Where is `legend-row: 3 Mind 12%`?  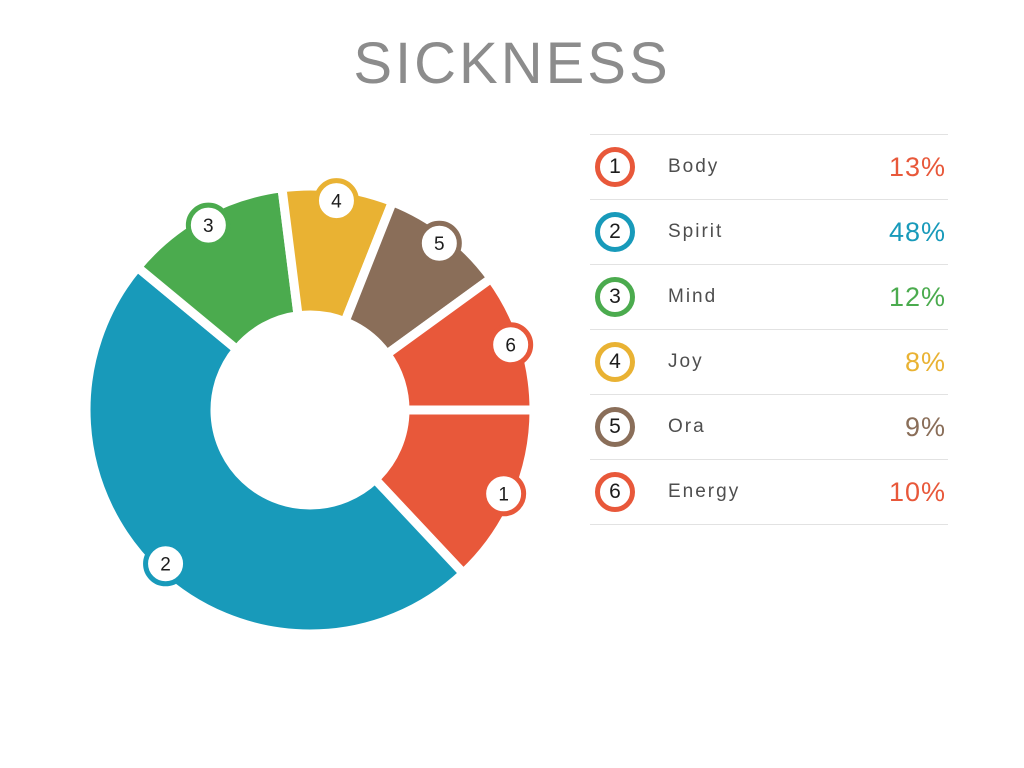 legend-row: 3 Mind 12% is located at coordinates (769, 297).